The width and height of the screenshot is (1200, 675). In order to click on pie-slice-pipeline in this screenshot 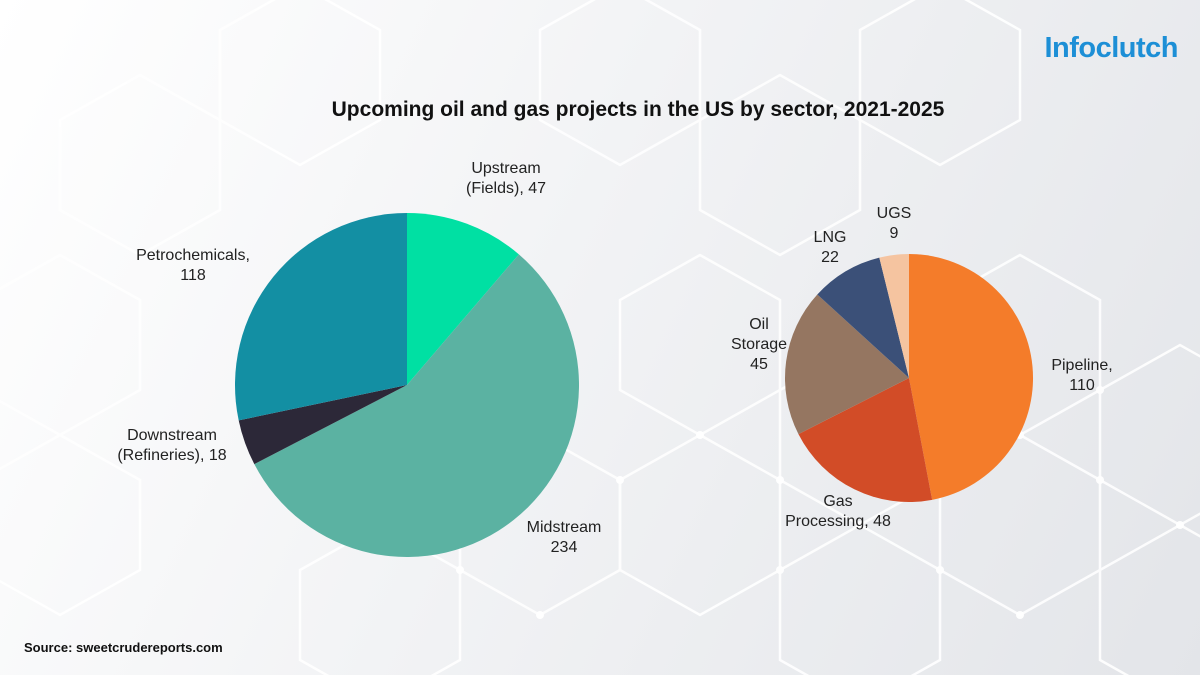, I will do `click(971, 377)`.